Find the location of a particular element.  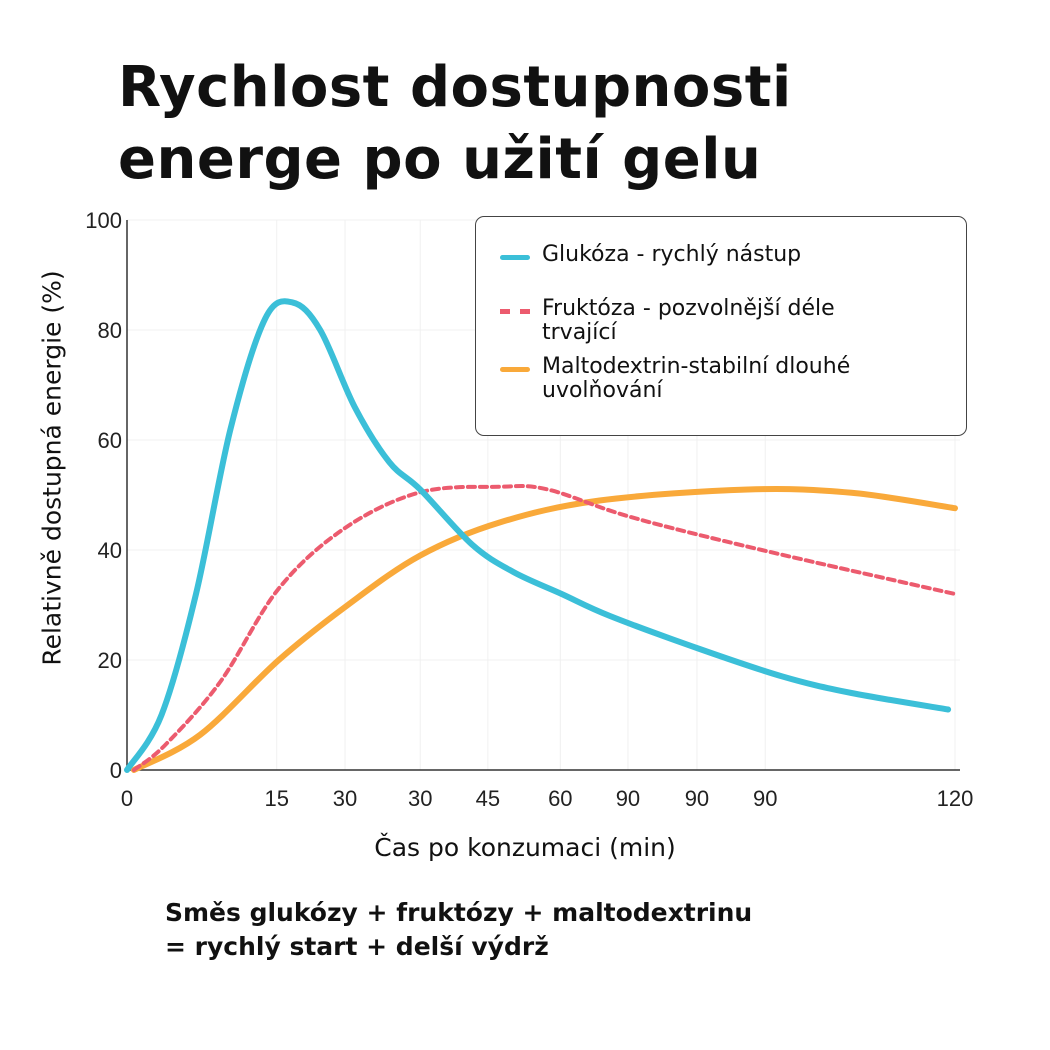

legend-item-fructose: Fruktóza - pozvolnější déle trvající is located at coordinates (696, 321).